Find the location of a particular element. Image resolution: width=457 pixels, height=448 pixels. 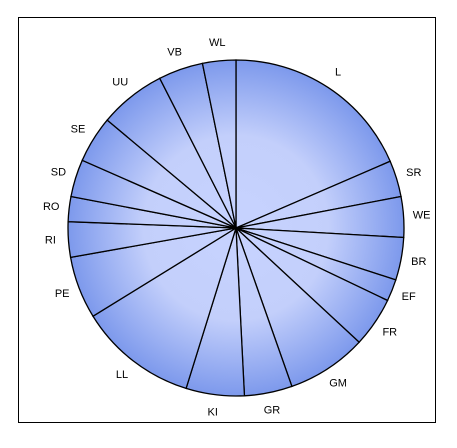

slice-label-ki: KI is located at coordinates (212, 412).